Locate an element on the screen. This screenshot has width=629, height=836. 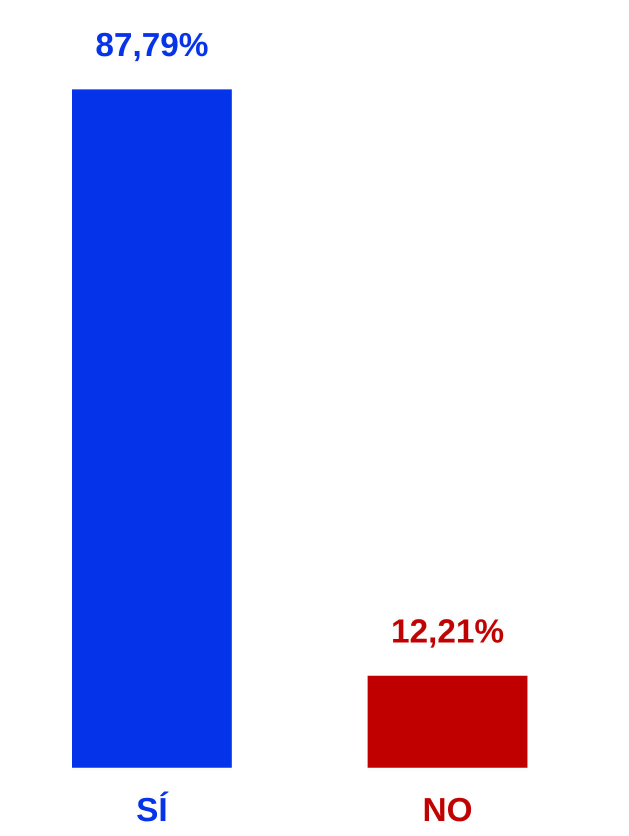
data-label: 12,21% is located at coordinates (448, 633).